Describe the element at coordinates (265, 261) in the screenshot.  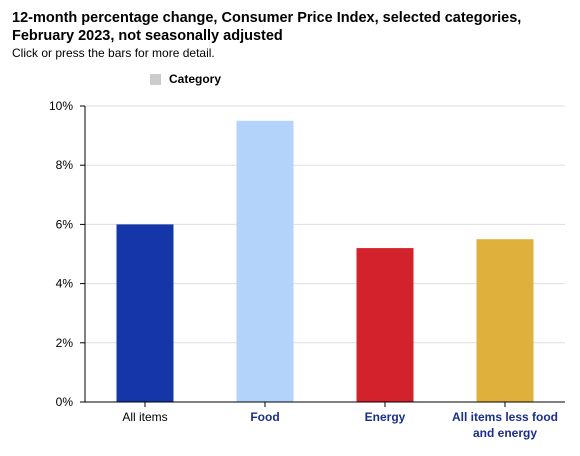
I see `bar-food` at that location.